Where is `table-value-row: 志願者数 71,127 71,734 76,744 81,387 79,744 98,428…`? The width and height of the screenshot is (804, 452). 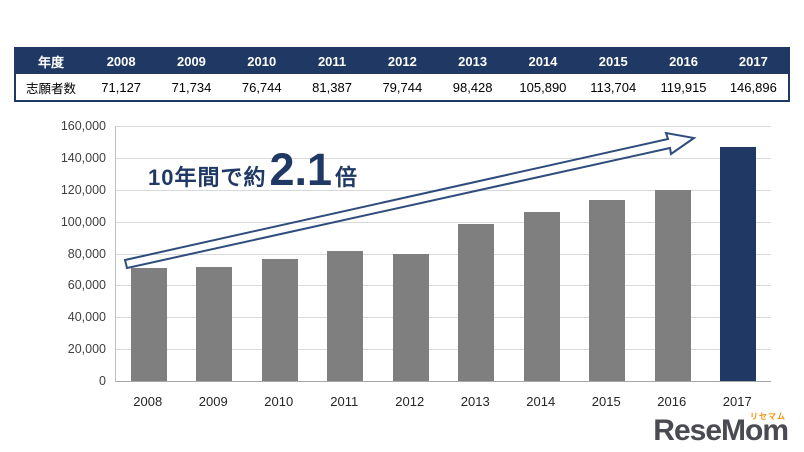 table-value-row: 志願者数 71,127 71,734 76,744 81,387 79,744 98,428… is located at coordinates (402, 87).